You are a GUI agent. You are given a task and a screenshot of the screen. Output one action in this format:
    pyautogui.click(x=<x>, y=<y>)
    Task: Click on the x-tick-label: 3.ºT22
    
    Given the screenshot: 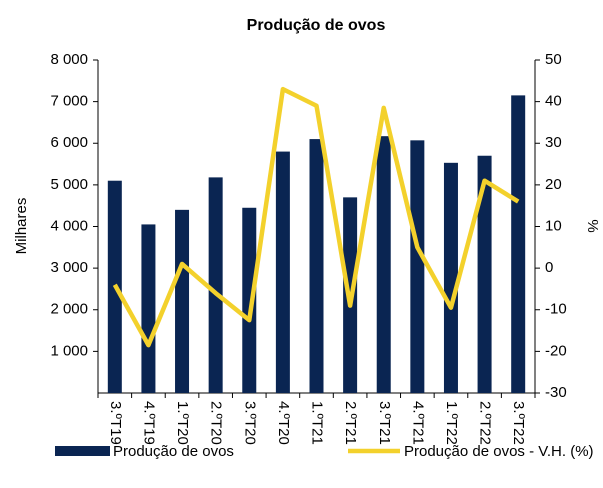 What is the action you would take?
    pyautogui.click(x=518, y=423)
    